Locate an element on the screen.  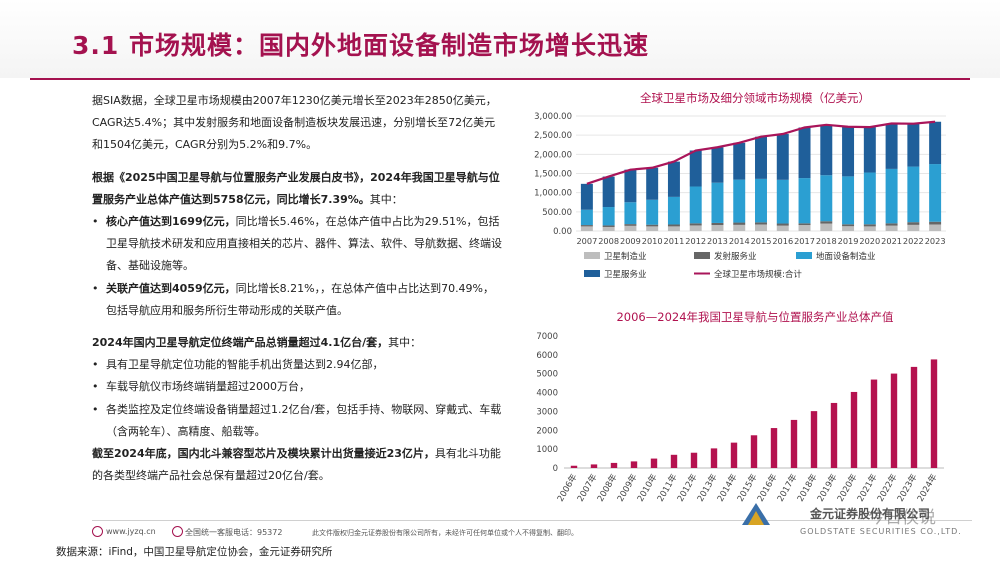
chart1-legend-label: 地面设备制造业 is located at coordinates (846, 256).